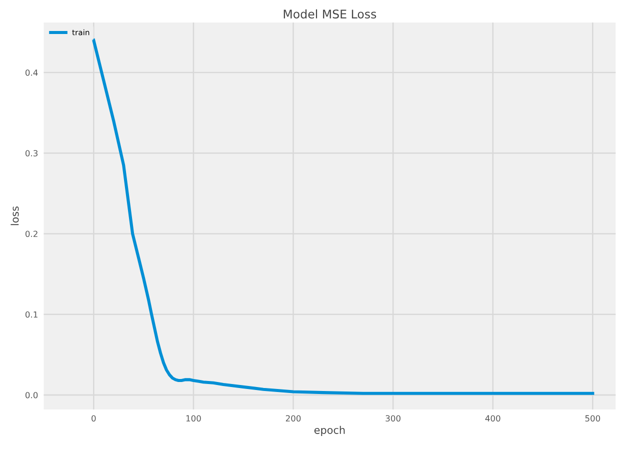  Describe the element at coordinates (393, 418) in the screenshot. I see `x-tick-label: 300` at that location.